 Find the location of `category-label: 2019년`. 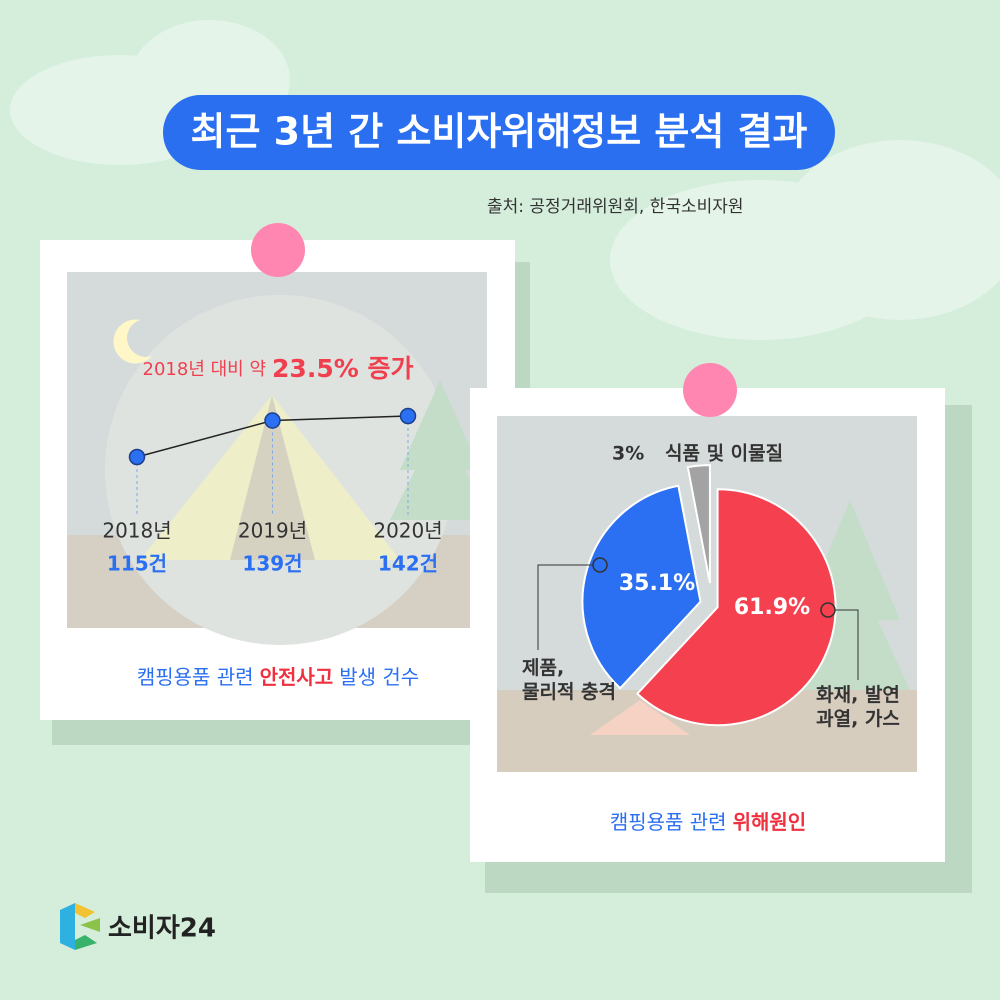

category-label: 2019년 is located at coordinates (272, 531).